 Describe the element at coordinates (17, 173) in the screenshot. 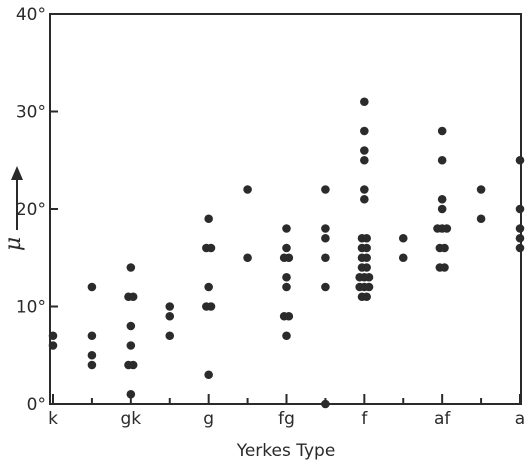

I see `y-axis-arrow-head` at that location.